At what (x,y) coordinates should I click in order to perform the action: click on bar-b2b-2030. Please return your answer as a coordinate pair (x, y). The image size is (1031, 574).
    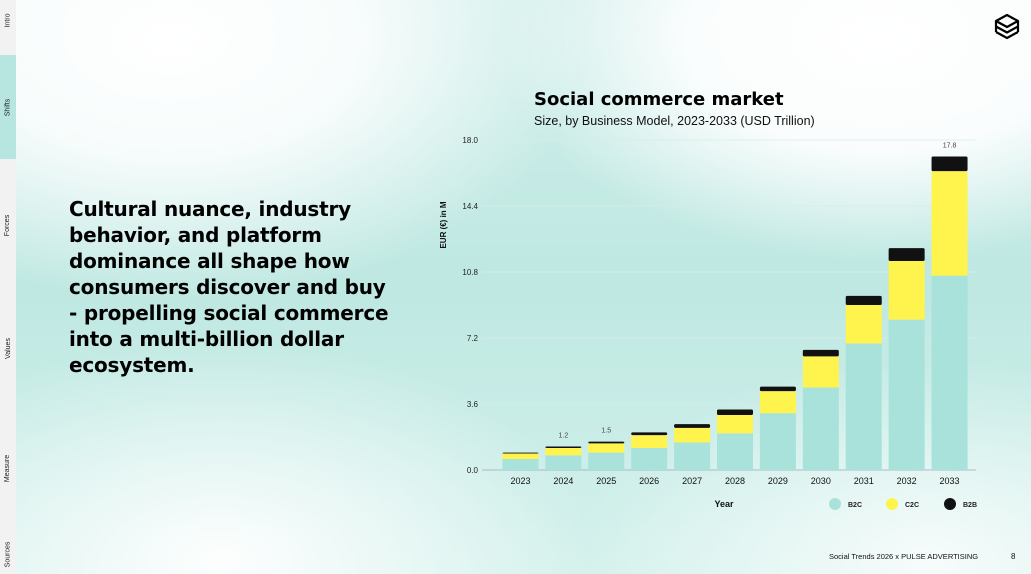
    Looking at the image, I should click on (820, 353).